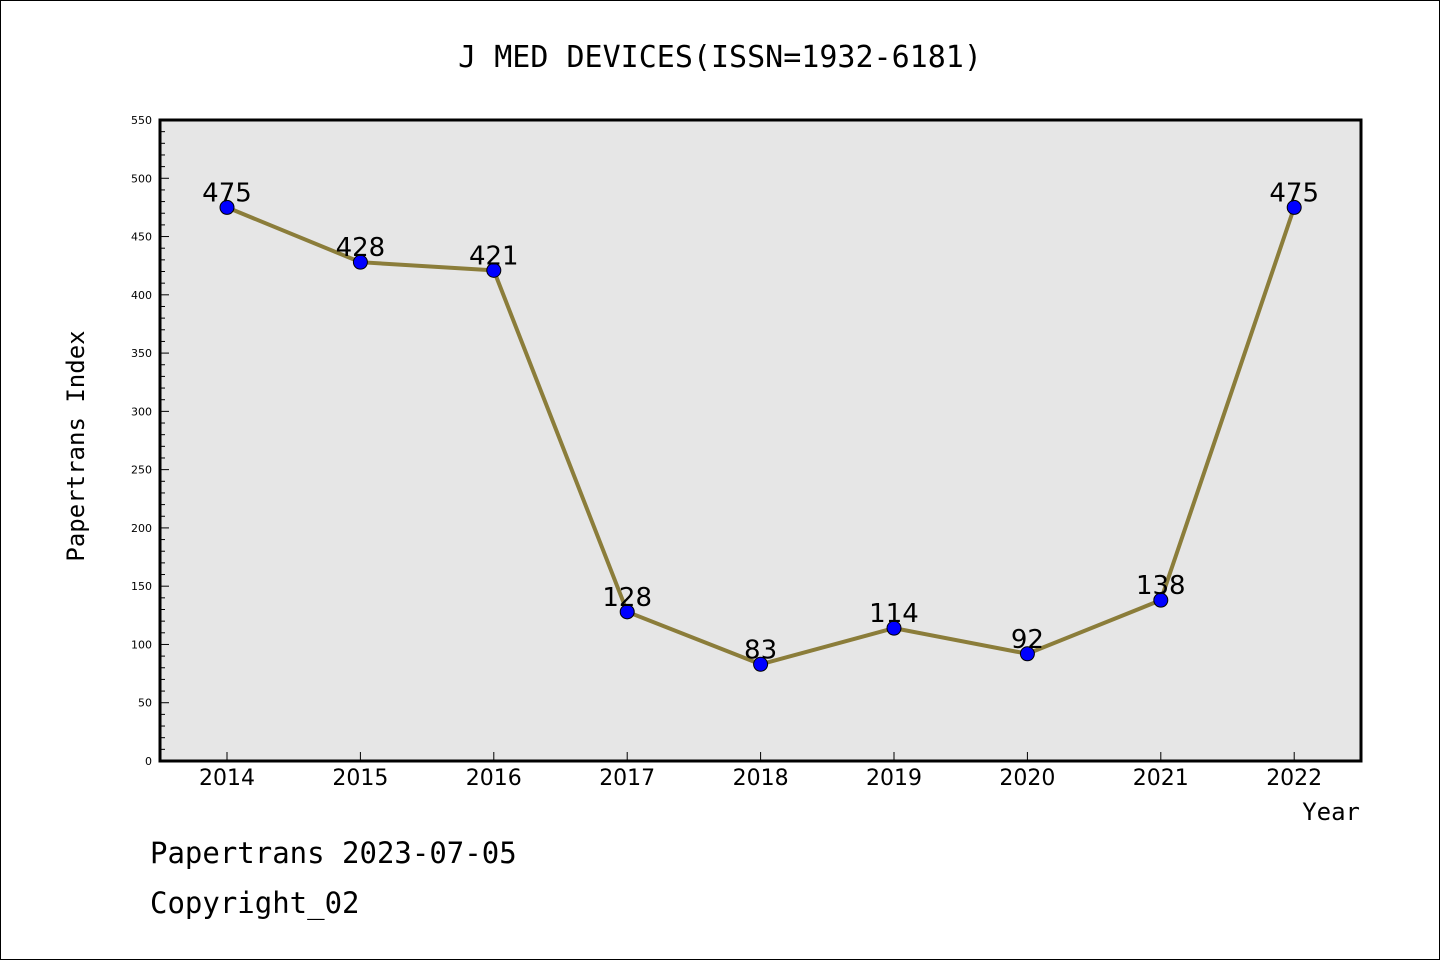 The image size is (1440, 960). Describe the element at coordinates (1331, 812) in the screenshot. I see `x-axis-label: Year` at that location.